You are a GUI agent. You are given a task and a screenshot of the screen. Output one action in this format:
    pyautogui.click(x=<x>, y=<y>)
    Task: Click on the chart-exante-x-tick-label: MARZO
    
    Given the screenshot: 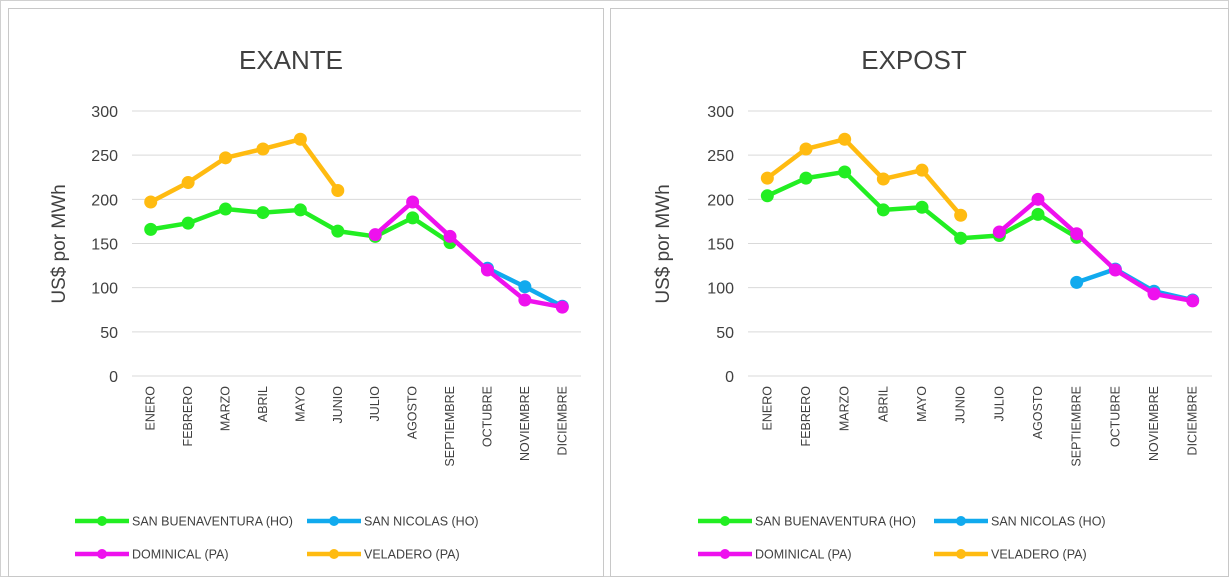 What is the action you would take?
    pyautogui.click(x=226, y=408)
    